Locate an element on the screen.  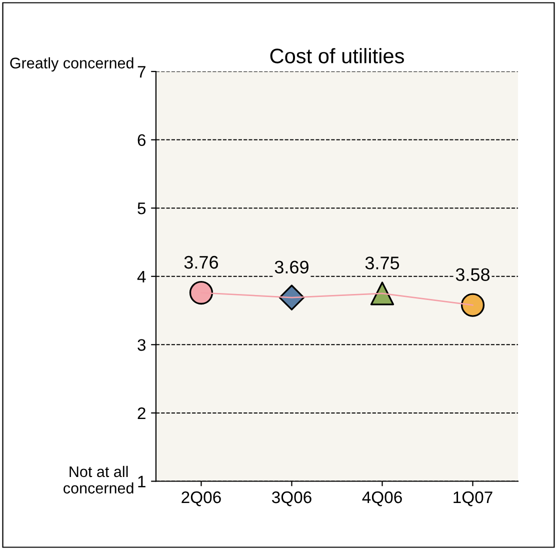
y-tick-label: 7 is located at coordinates (142, 72).